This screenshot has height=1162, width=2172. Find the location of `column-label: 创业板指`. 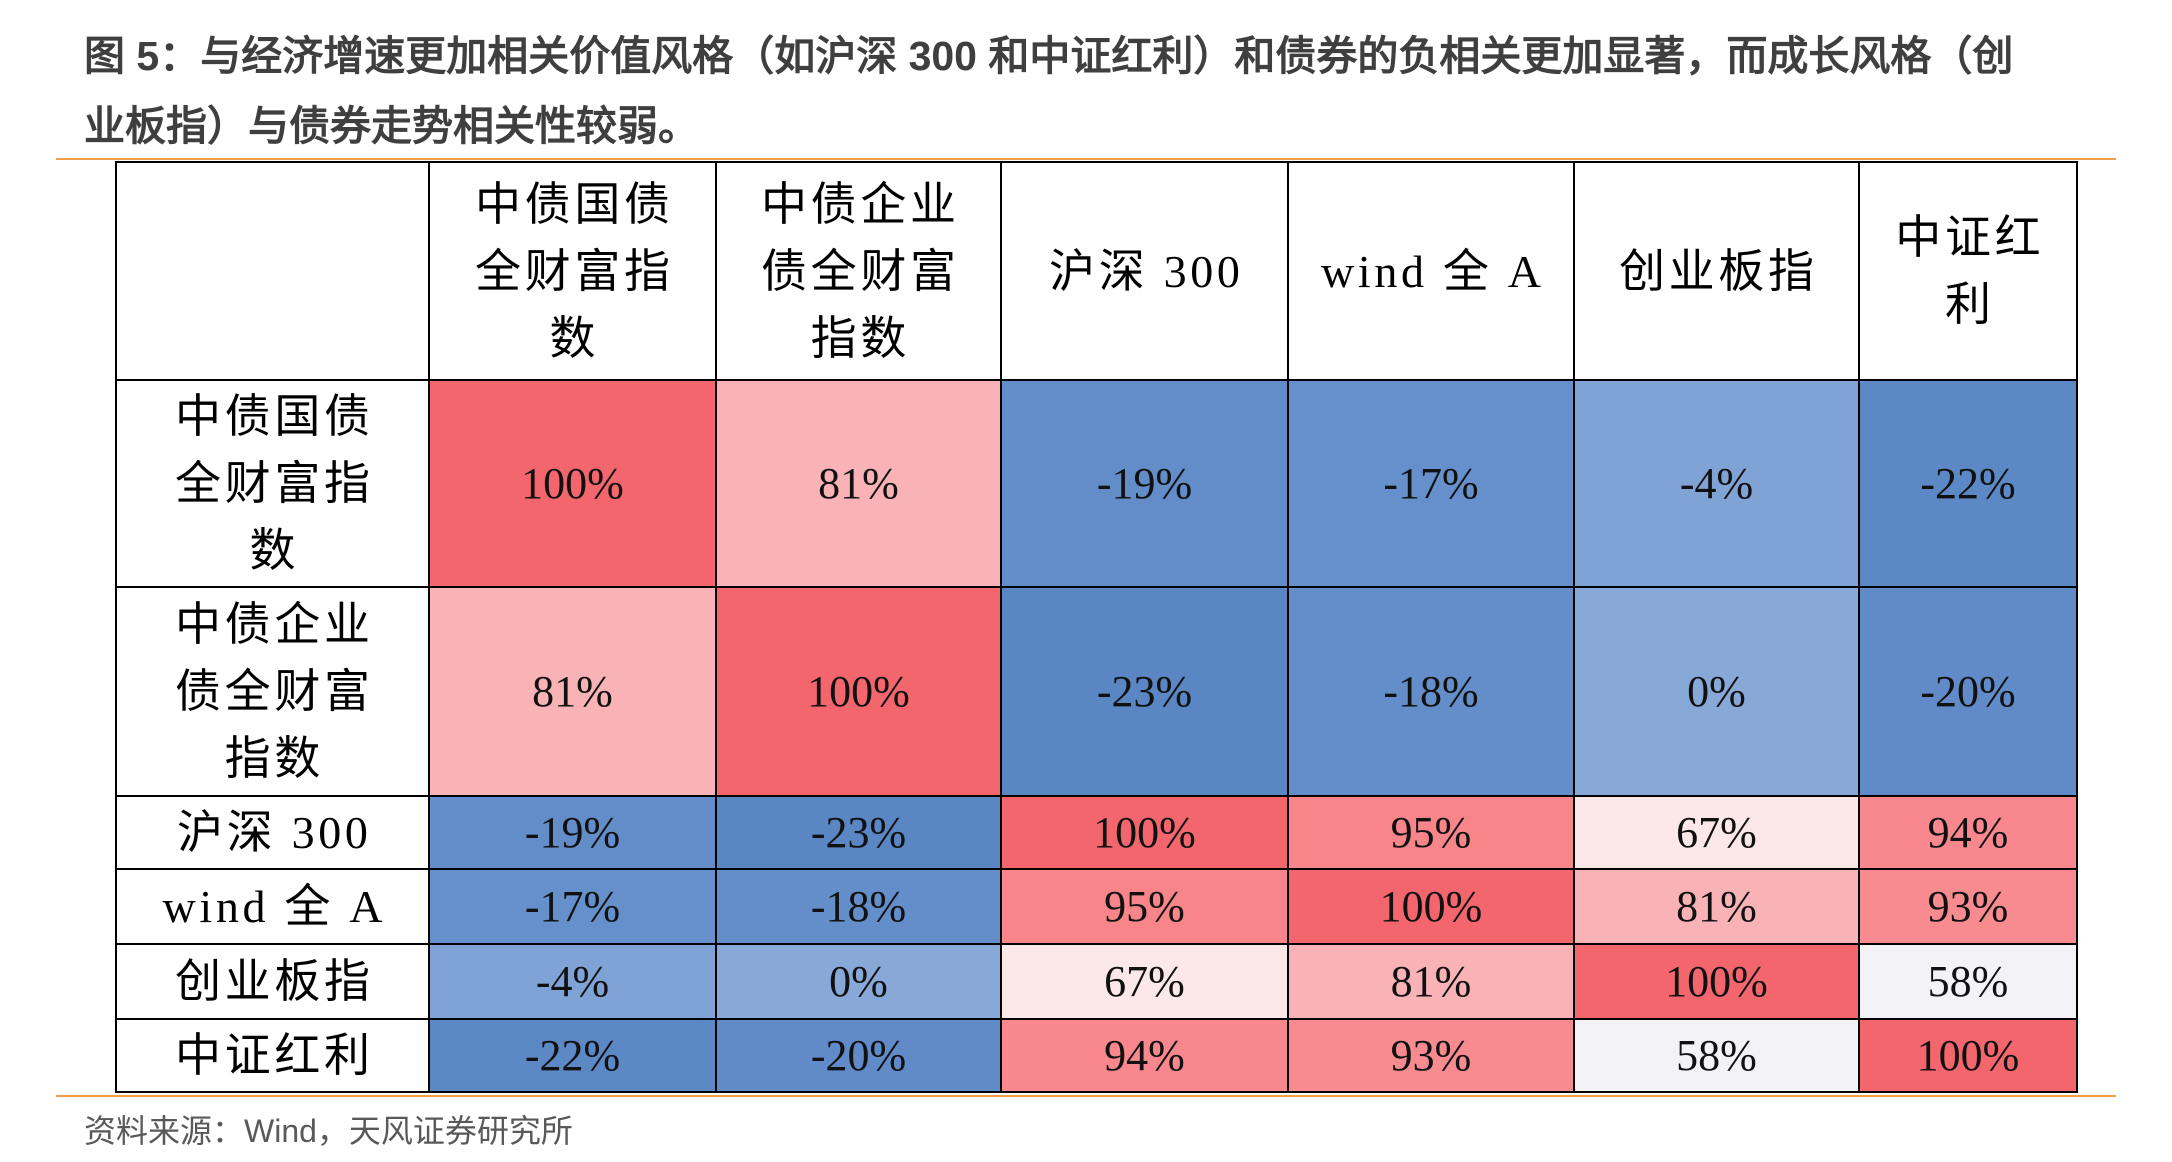

column-label: 创业板指 is located at coordinates (1718, 271).